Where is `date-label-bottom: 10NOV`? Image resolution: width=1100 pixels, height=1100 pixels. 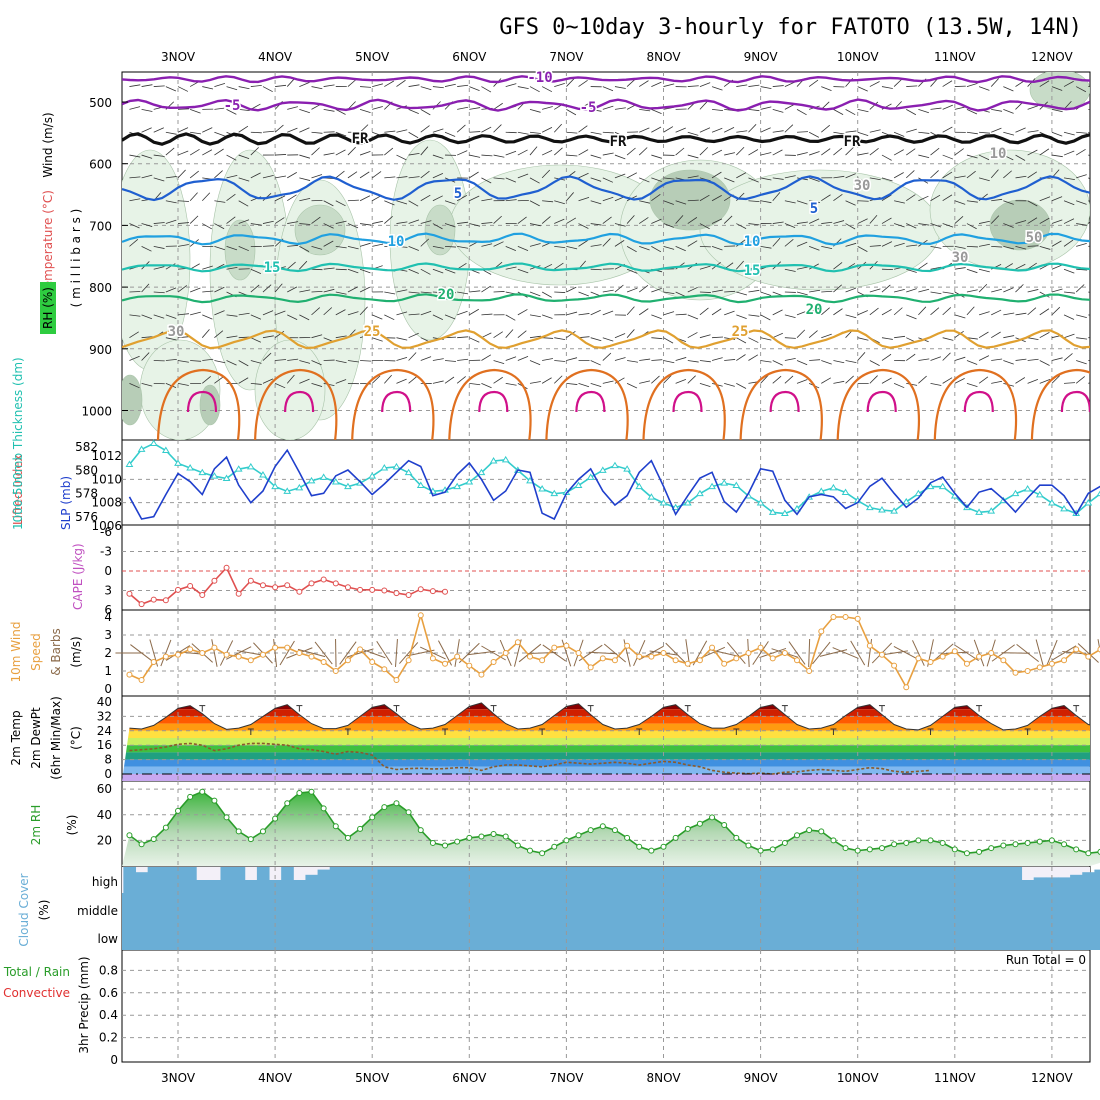
date-label-bottom: 10NOV is located at coordinates (858, 1078).